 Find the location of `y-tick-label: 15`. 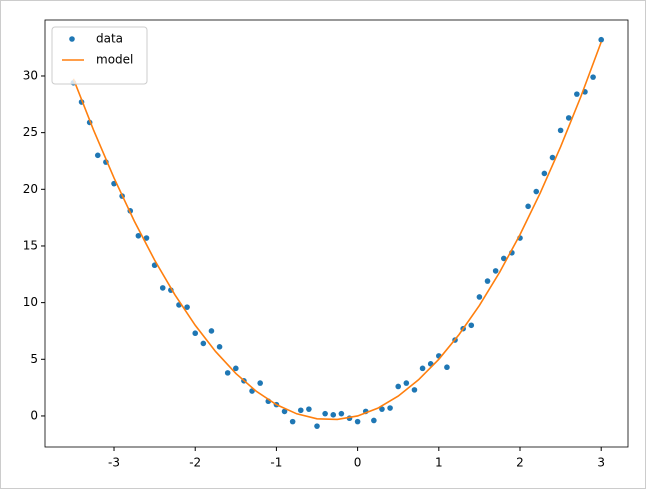

y-tick-label: 15 is located at coordinates (30, 245).